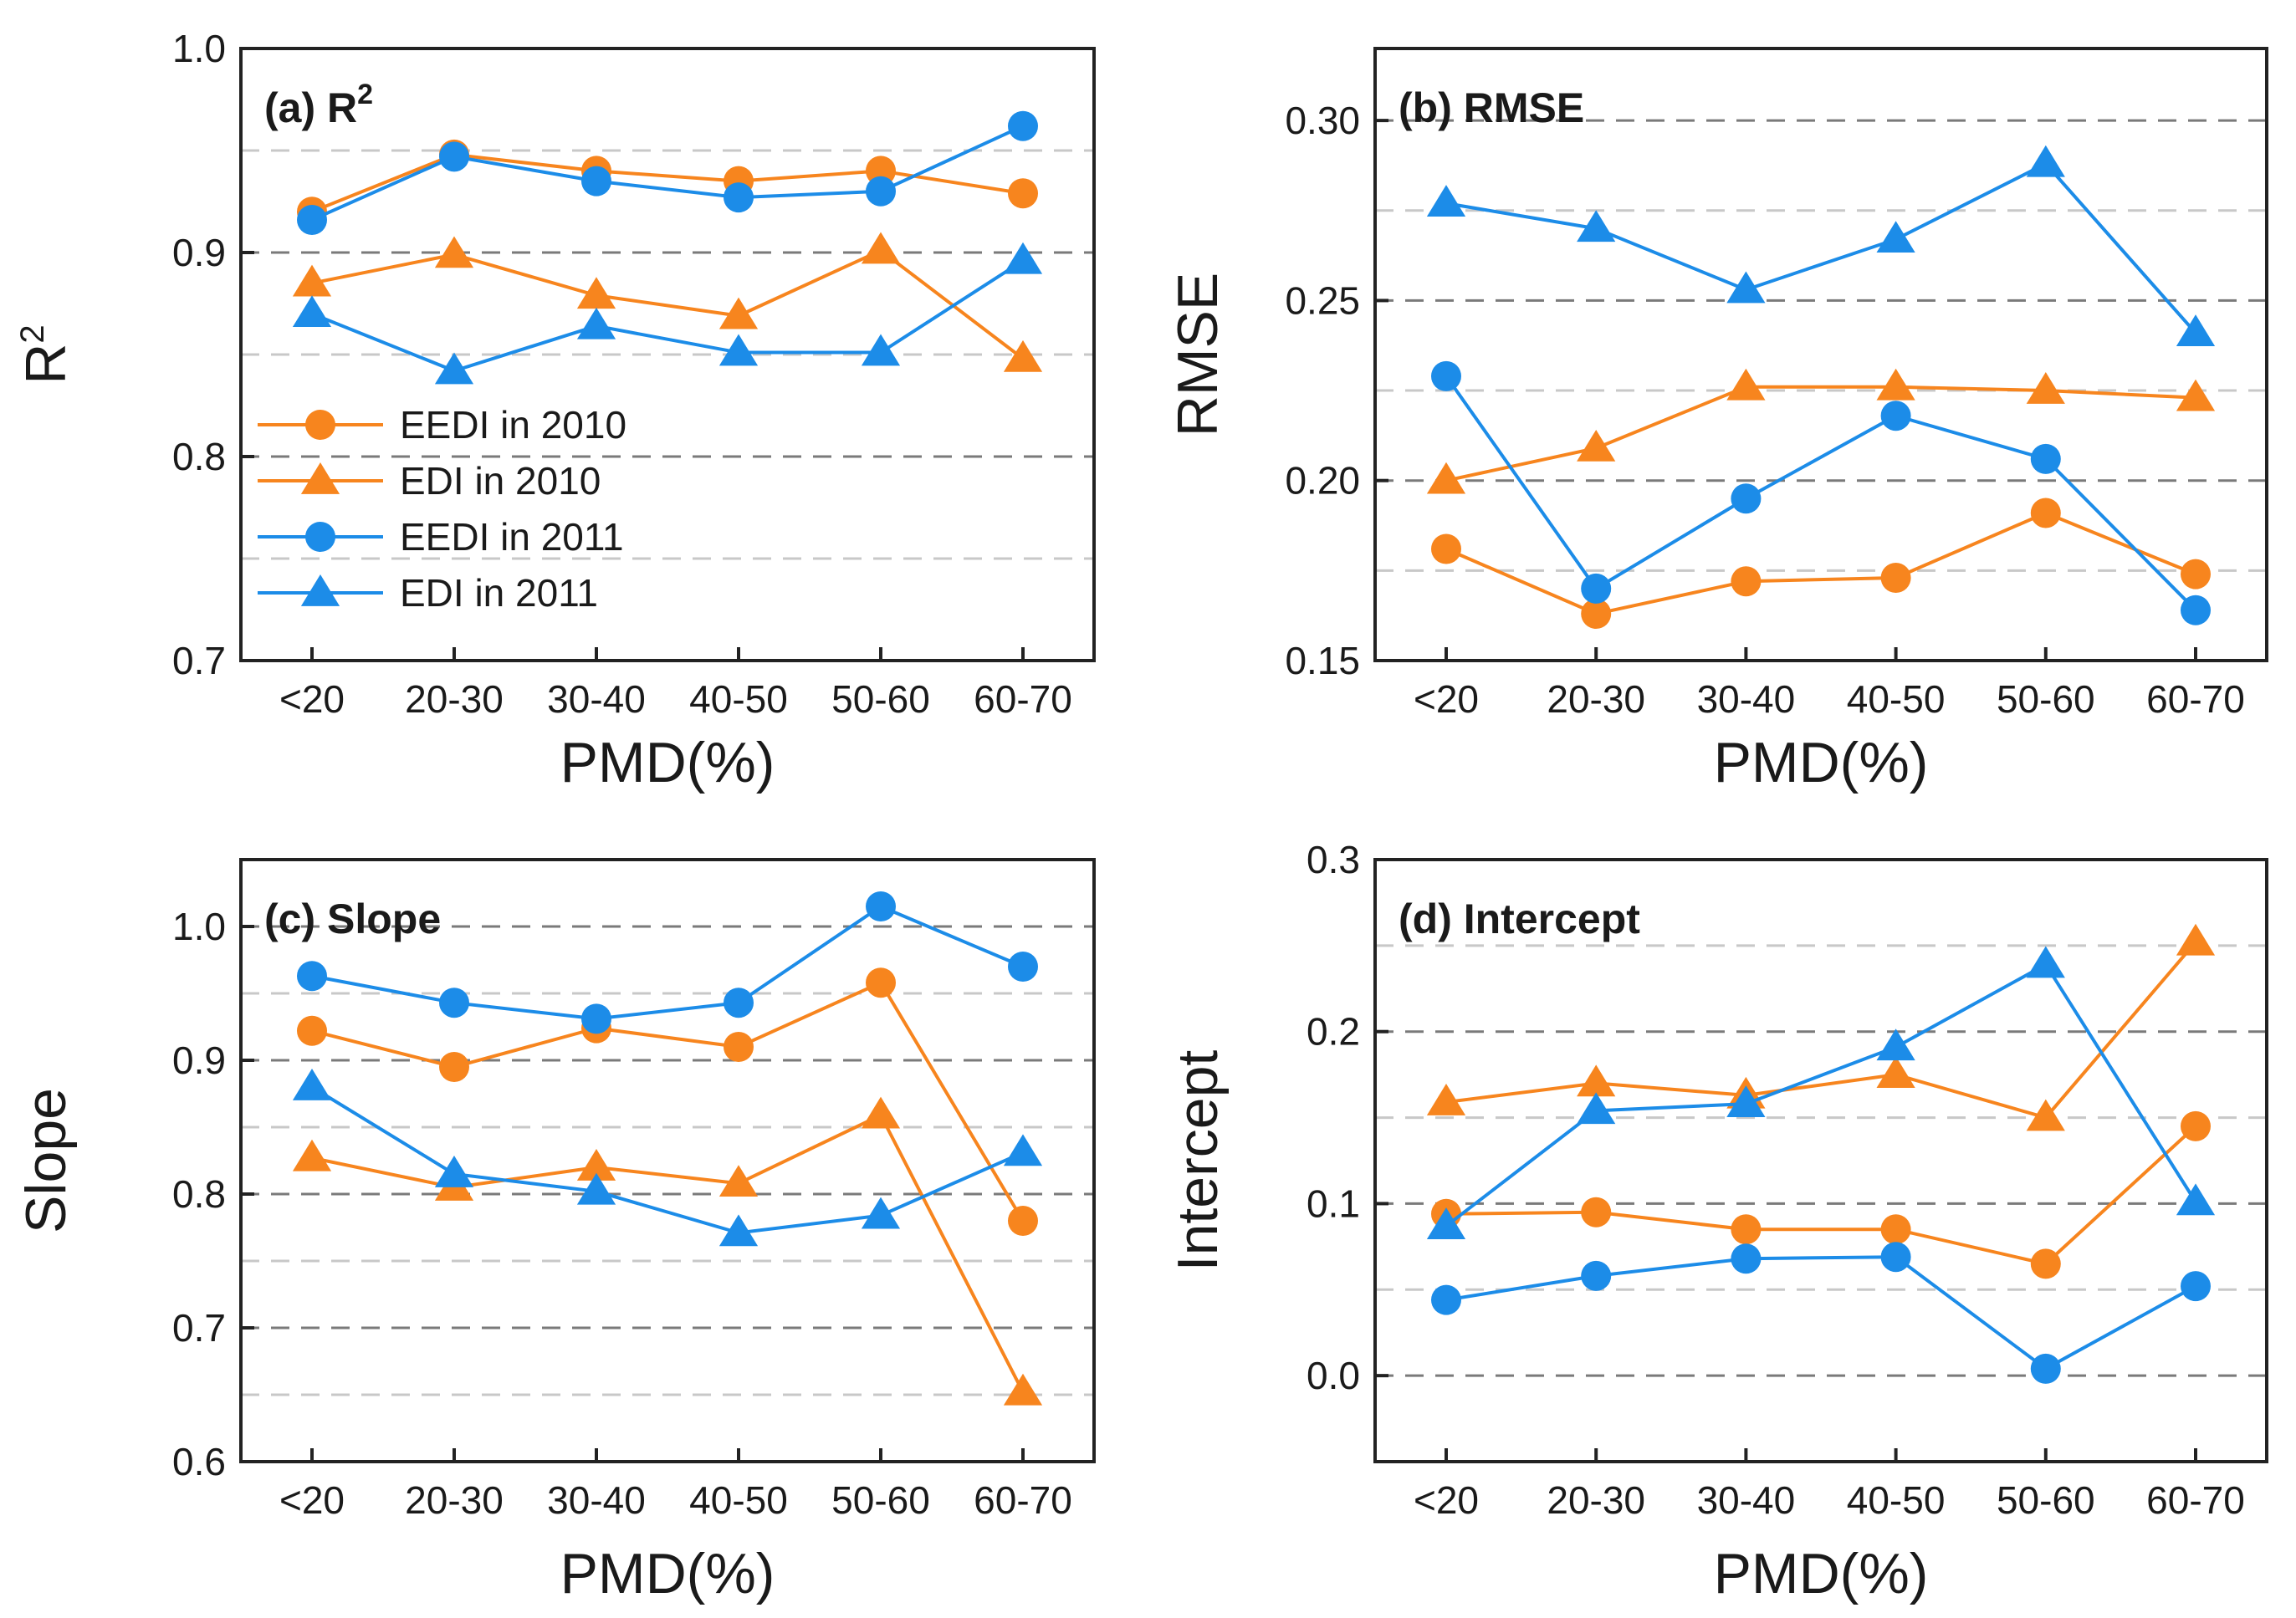  I want to click on panel-title-superscript: 2, so click(365, 94).